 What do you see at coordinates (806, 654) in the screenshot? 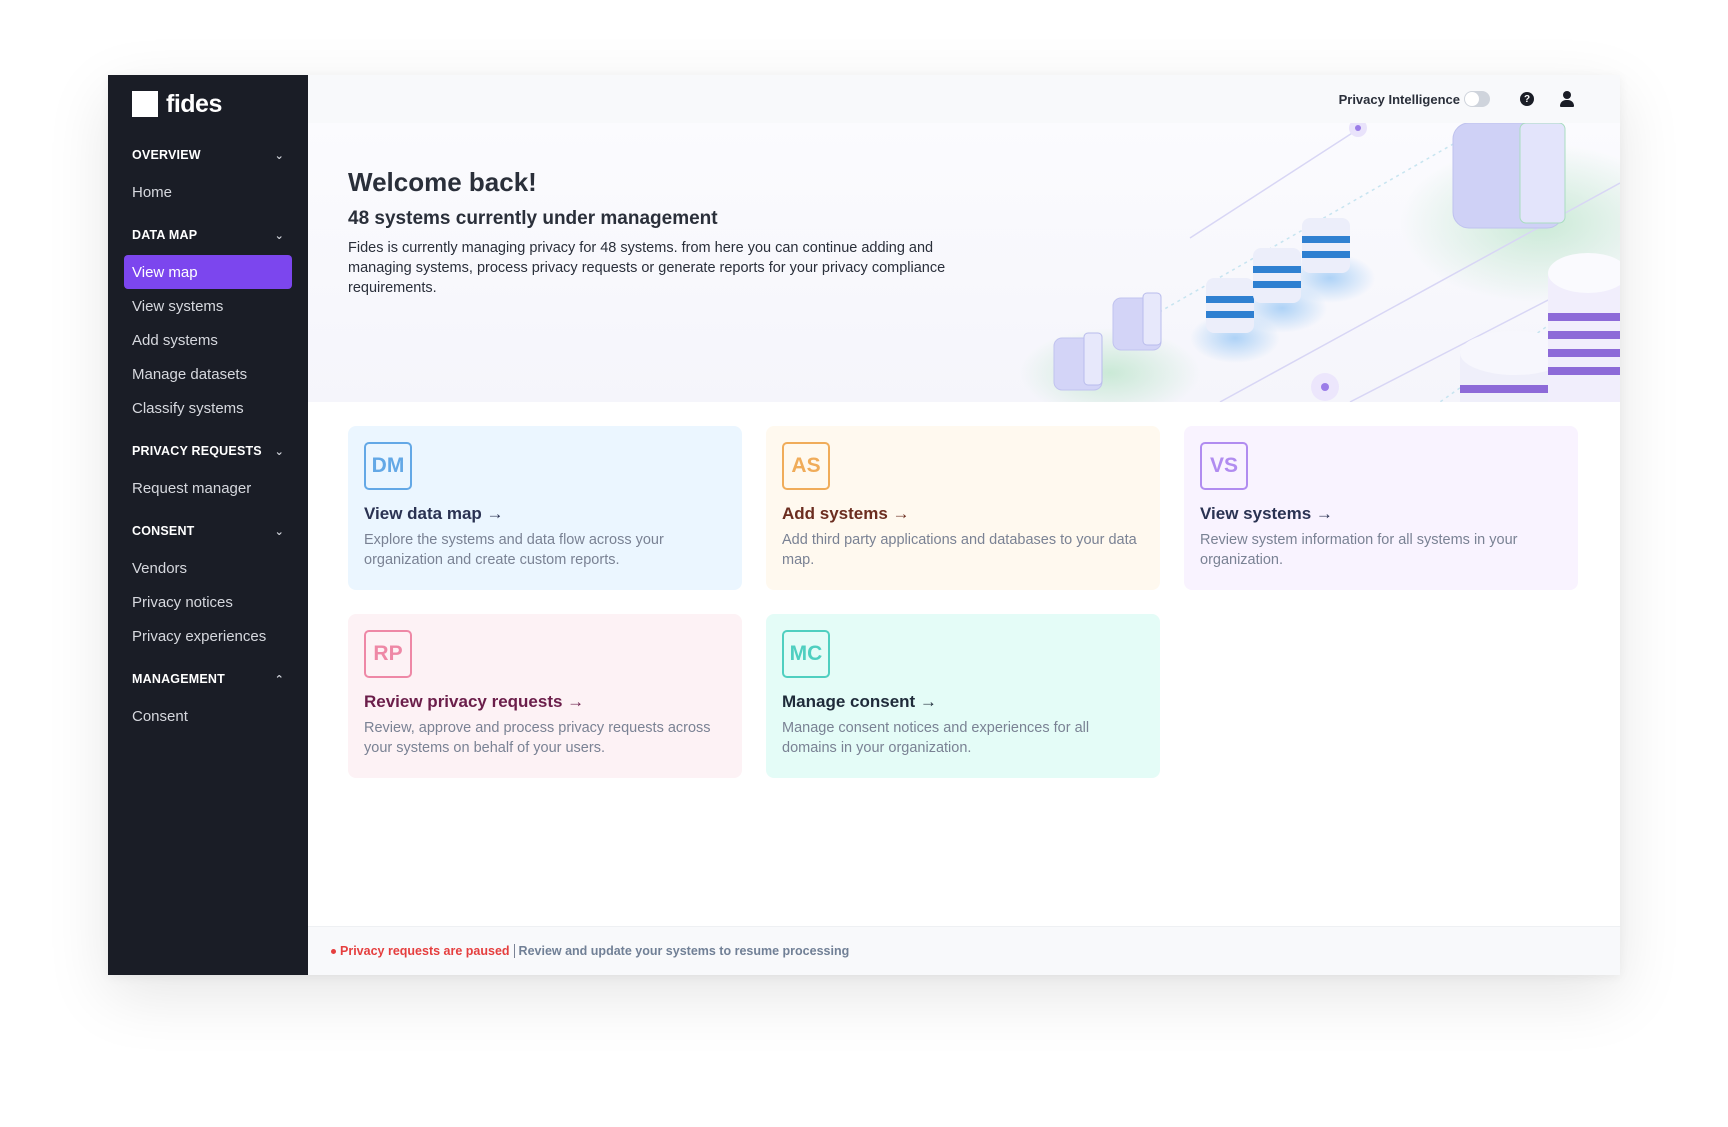
I see `card-badge-icon: MC` at bounding box center [806, 654].